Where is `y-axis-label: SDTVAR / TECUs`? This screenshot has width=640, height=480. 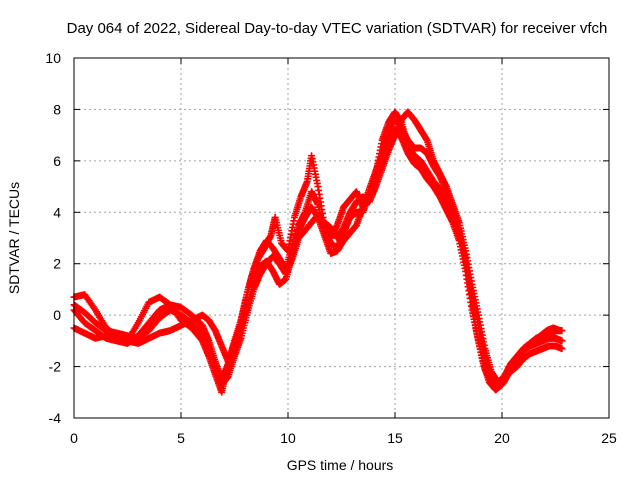 y-axis-label: SDTVAR / TECUs is located at coordinates (14, 238).